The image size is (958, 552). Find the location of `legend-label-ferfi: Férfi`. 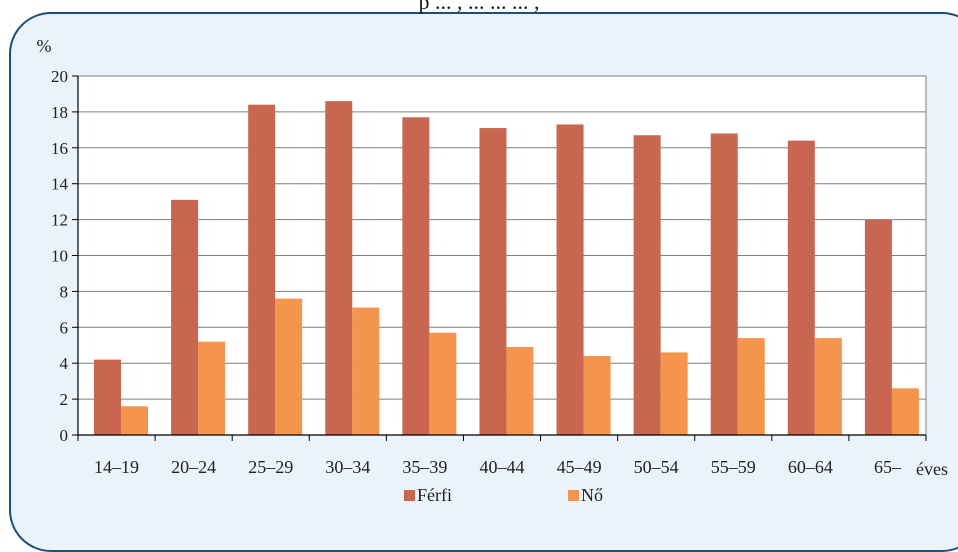

legend-label-ferfi: Férfi is located at coordinates (434, 495).